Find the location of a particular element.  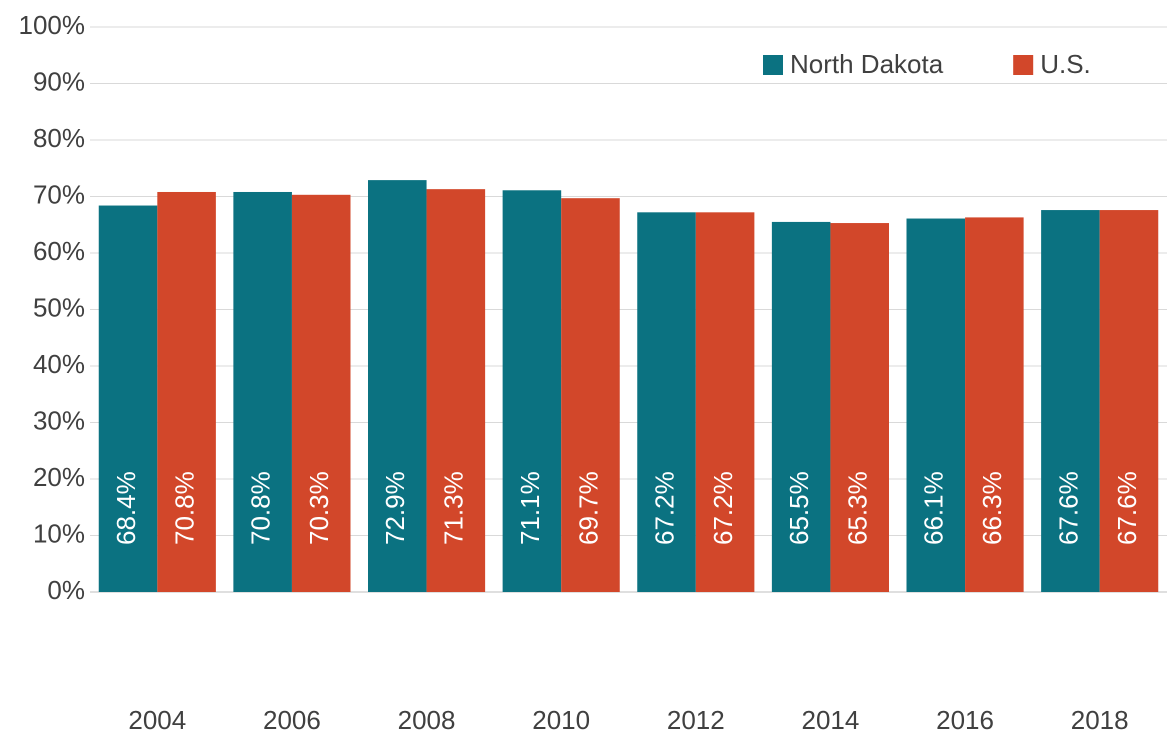

legend: North Dakota U.S. is located at coordinates (927, 64).